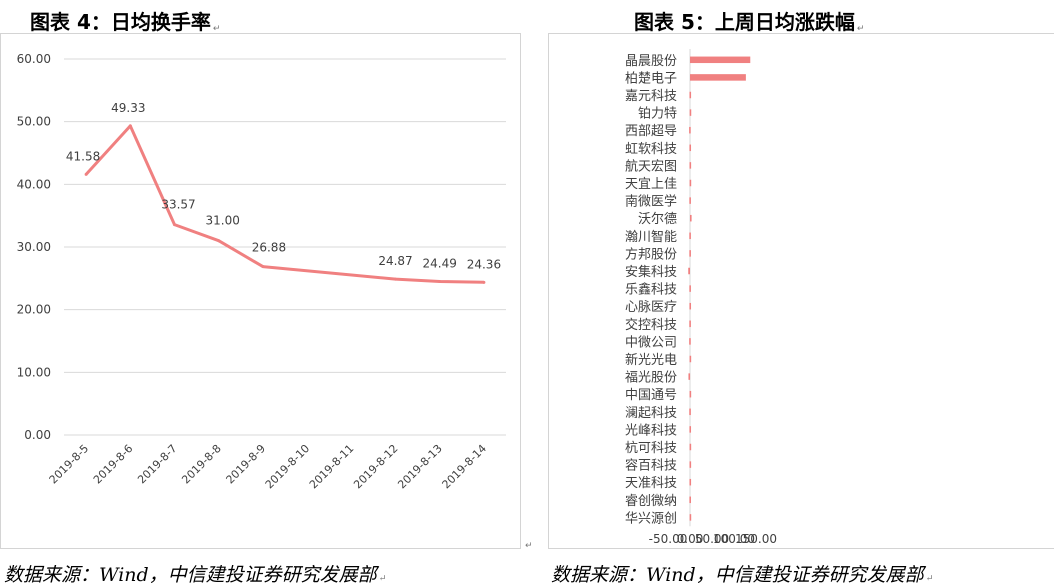  I want to click on right-chart-title-text: 图表 5：上周日均涨跌幅, so click(744, 22).